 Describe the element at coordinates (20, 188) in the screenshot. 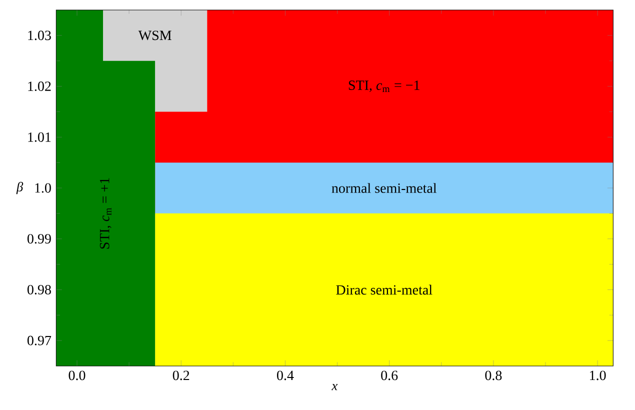

I see `y-axis-title: β` at that location.